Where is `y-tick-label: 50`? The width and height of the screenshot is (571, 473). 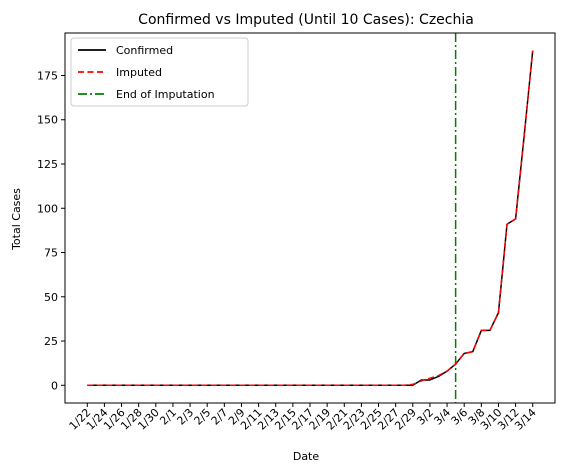 y-tick-label: 50 is located at coordinates (51, 297).